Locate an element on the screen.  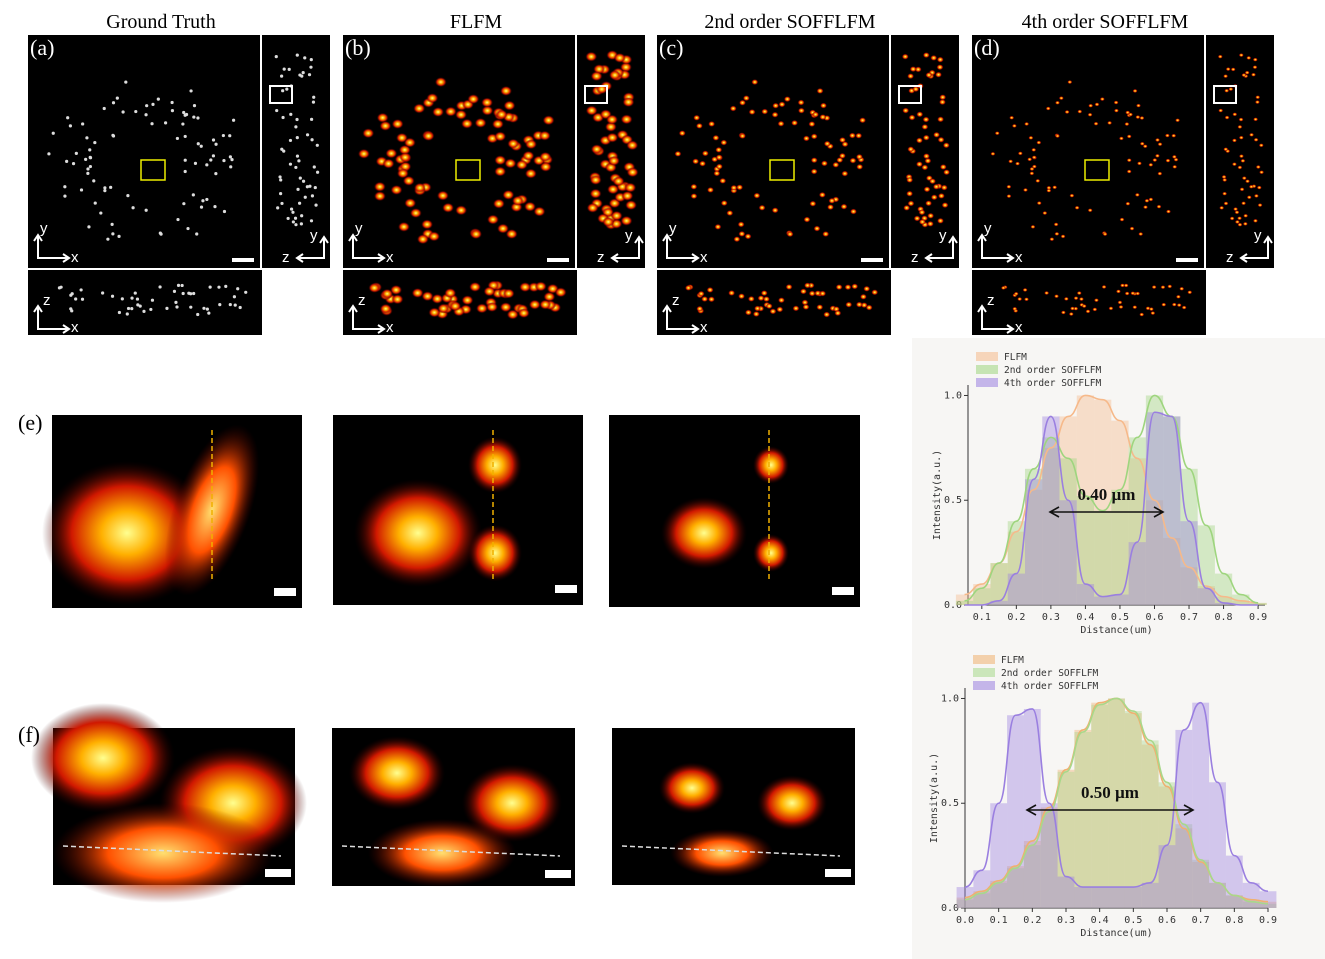
panel-label: (b) is located at coordinates (358, 47).